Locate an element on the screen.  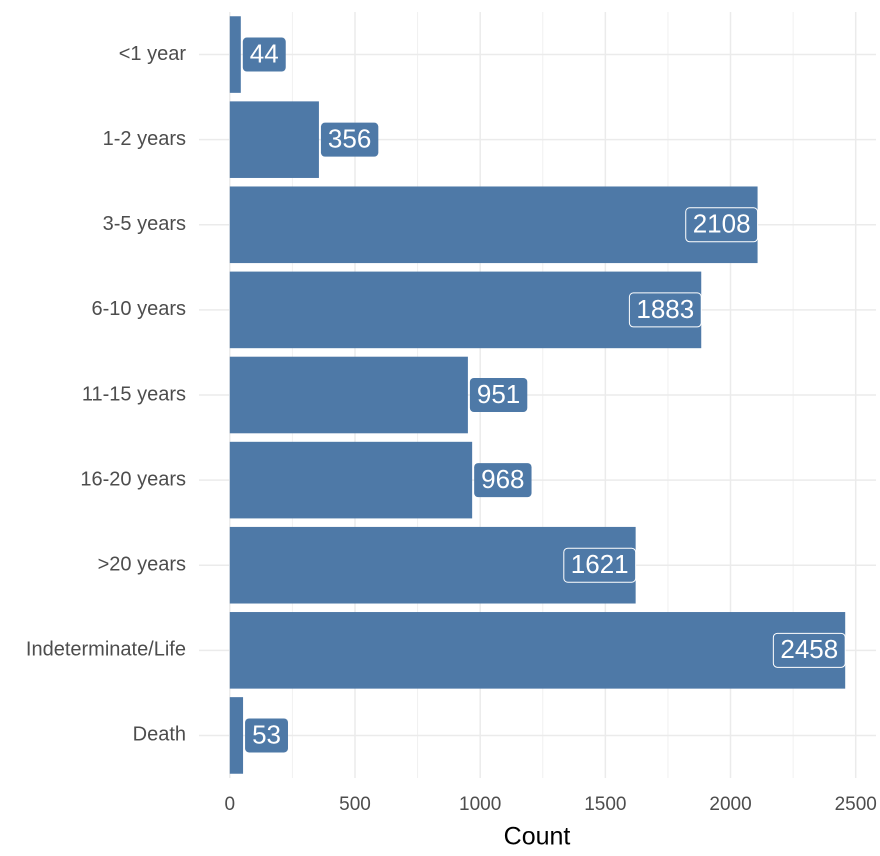
value-label: 2458 is located at coordinates (809, 649).